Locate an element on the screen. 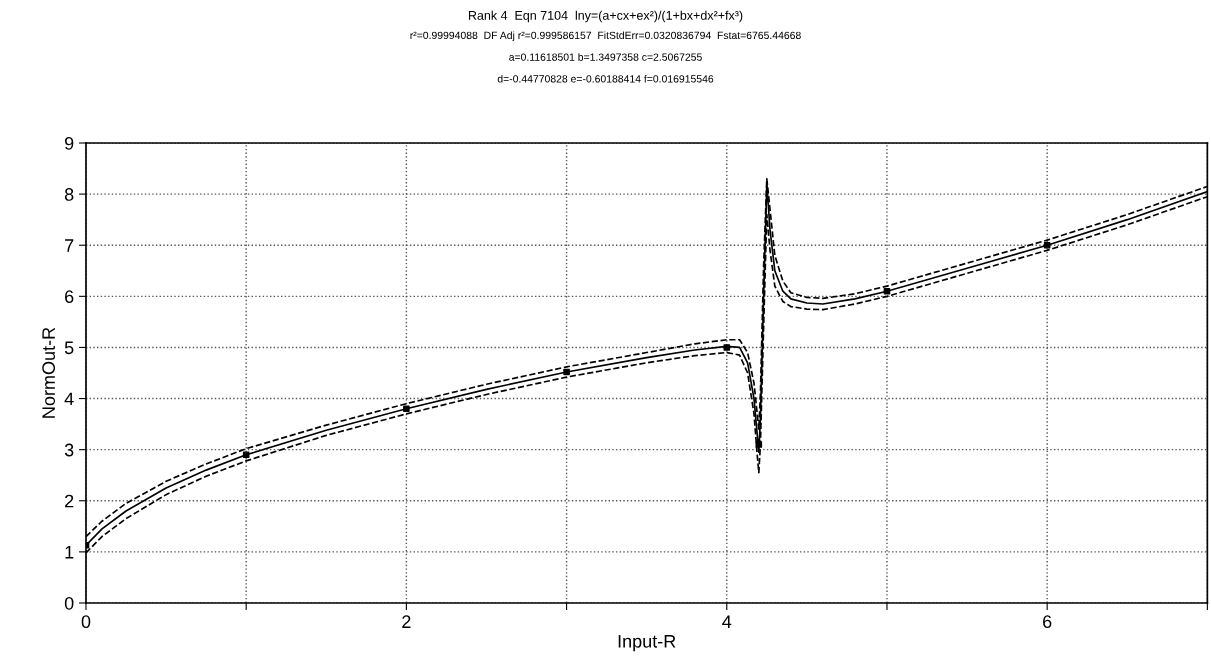  x-tick-label: 6 is located at coordinates (1047, 622).